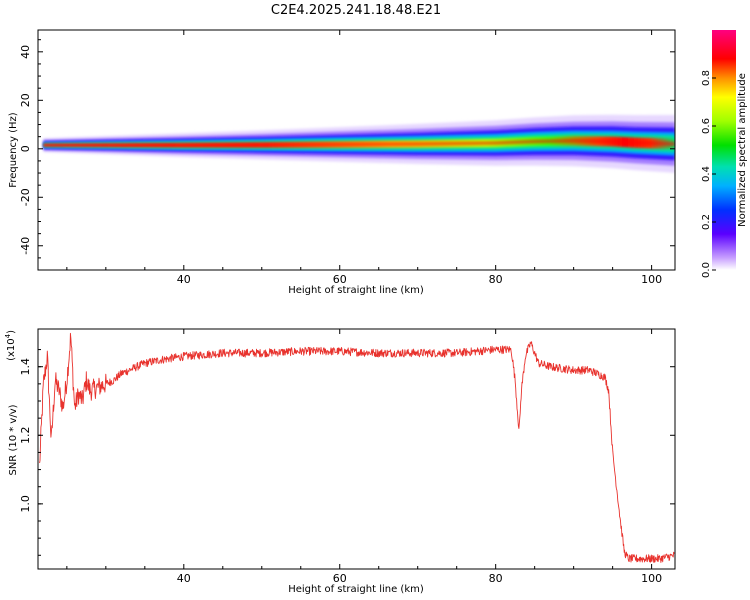  I want to click on snr-x-tick-label: 60, so click(340, 578).